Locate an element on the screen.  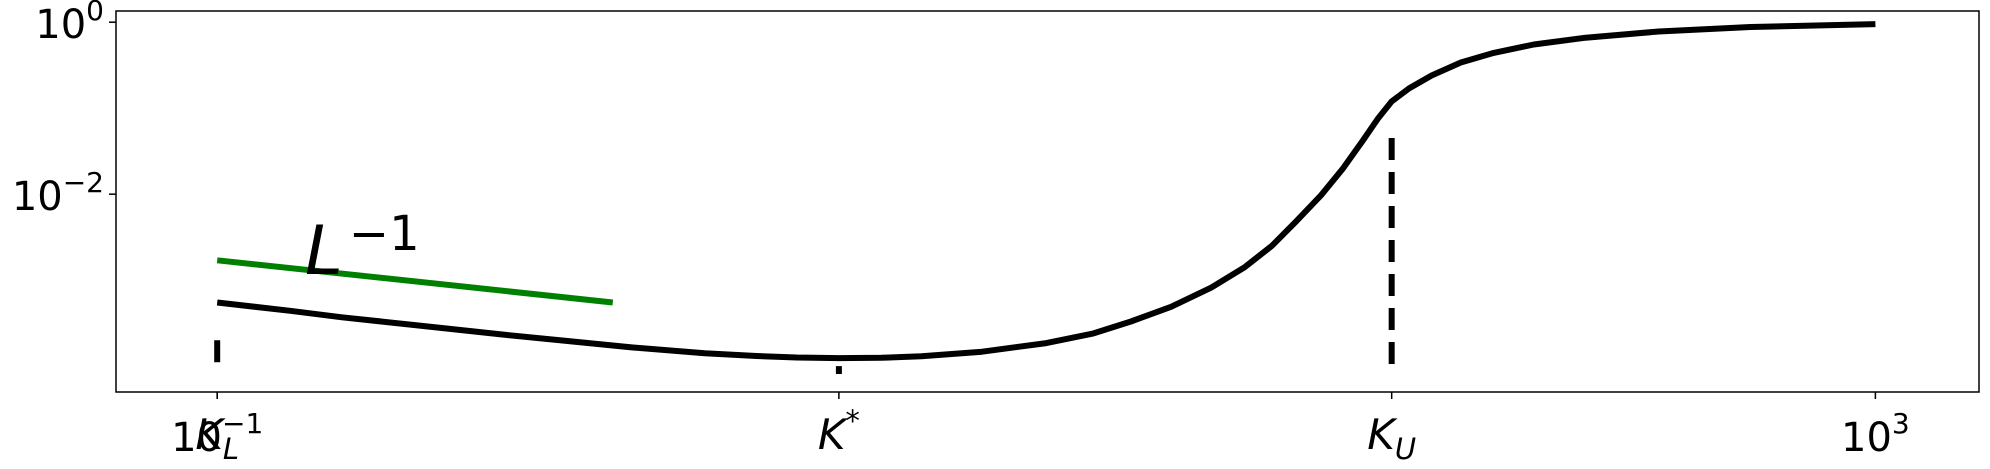
marker-label-1: K* is located at coordinates (839, 431).